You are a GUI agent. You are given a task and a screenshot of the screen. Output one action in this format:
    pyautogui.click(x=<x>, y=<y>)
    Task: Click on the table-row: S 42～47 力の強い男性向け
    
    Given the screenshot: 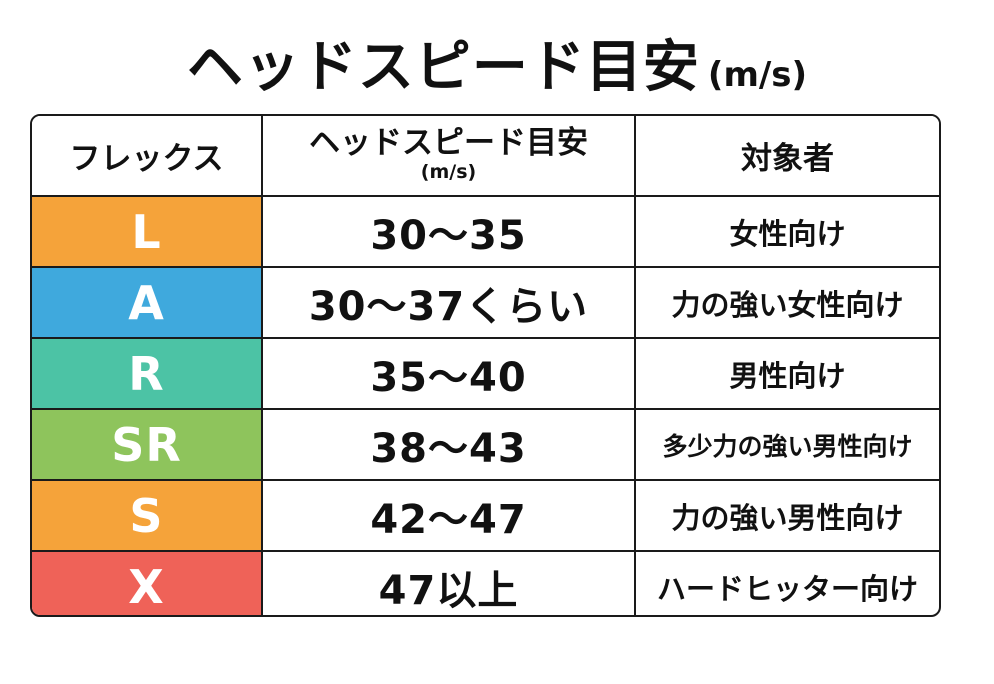 What is the action you would take?
    pyautogui.click(x=485, y=515)
    